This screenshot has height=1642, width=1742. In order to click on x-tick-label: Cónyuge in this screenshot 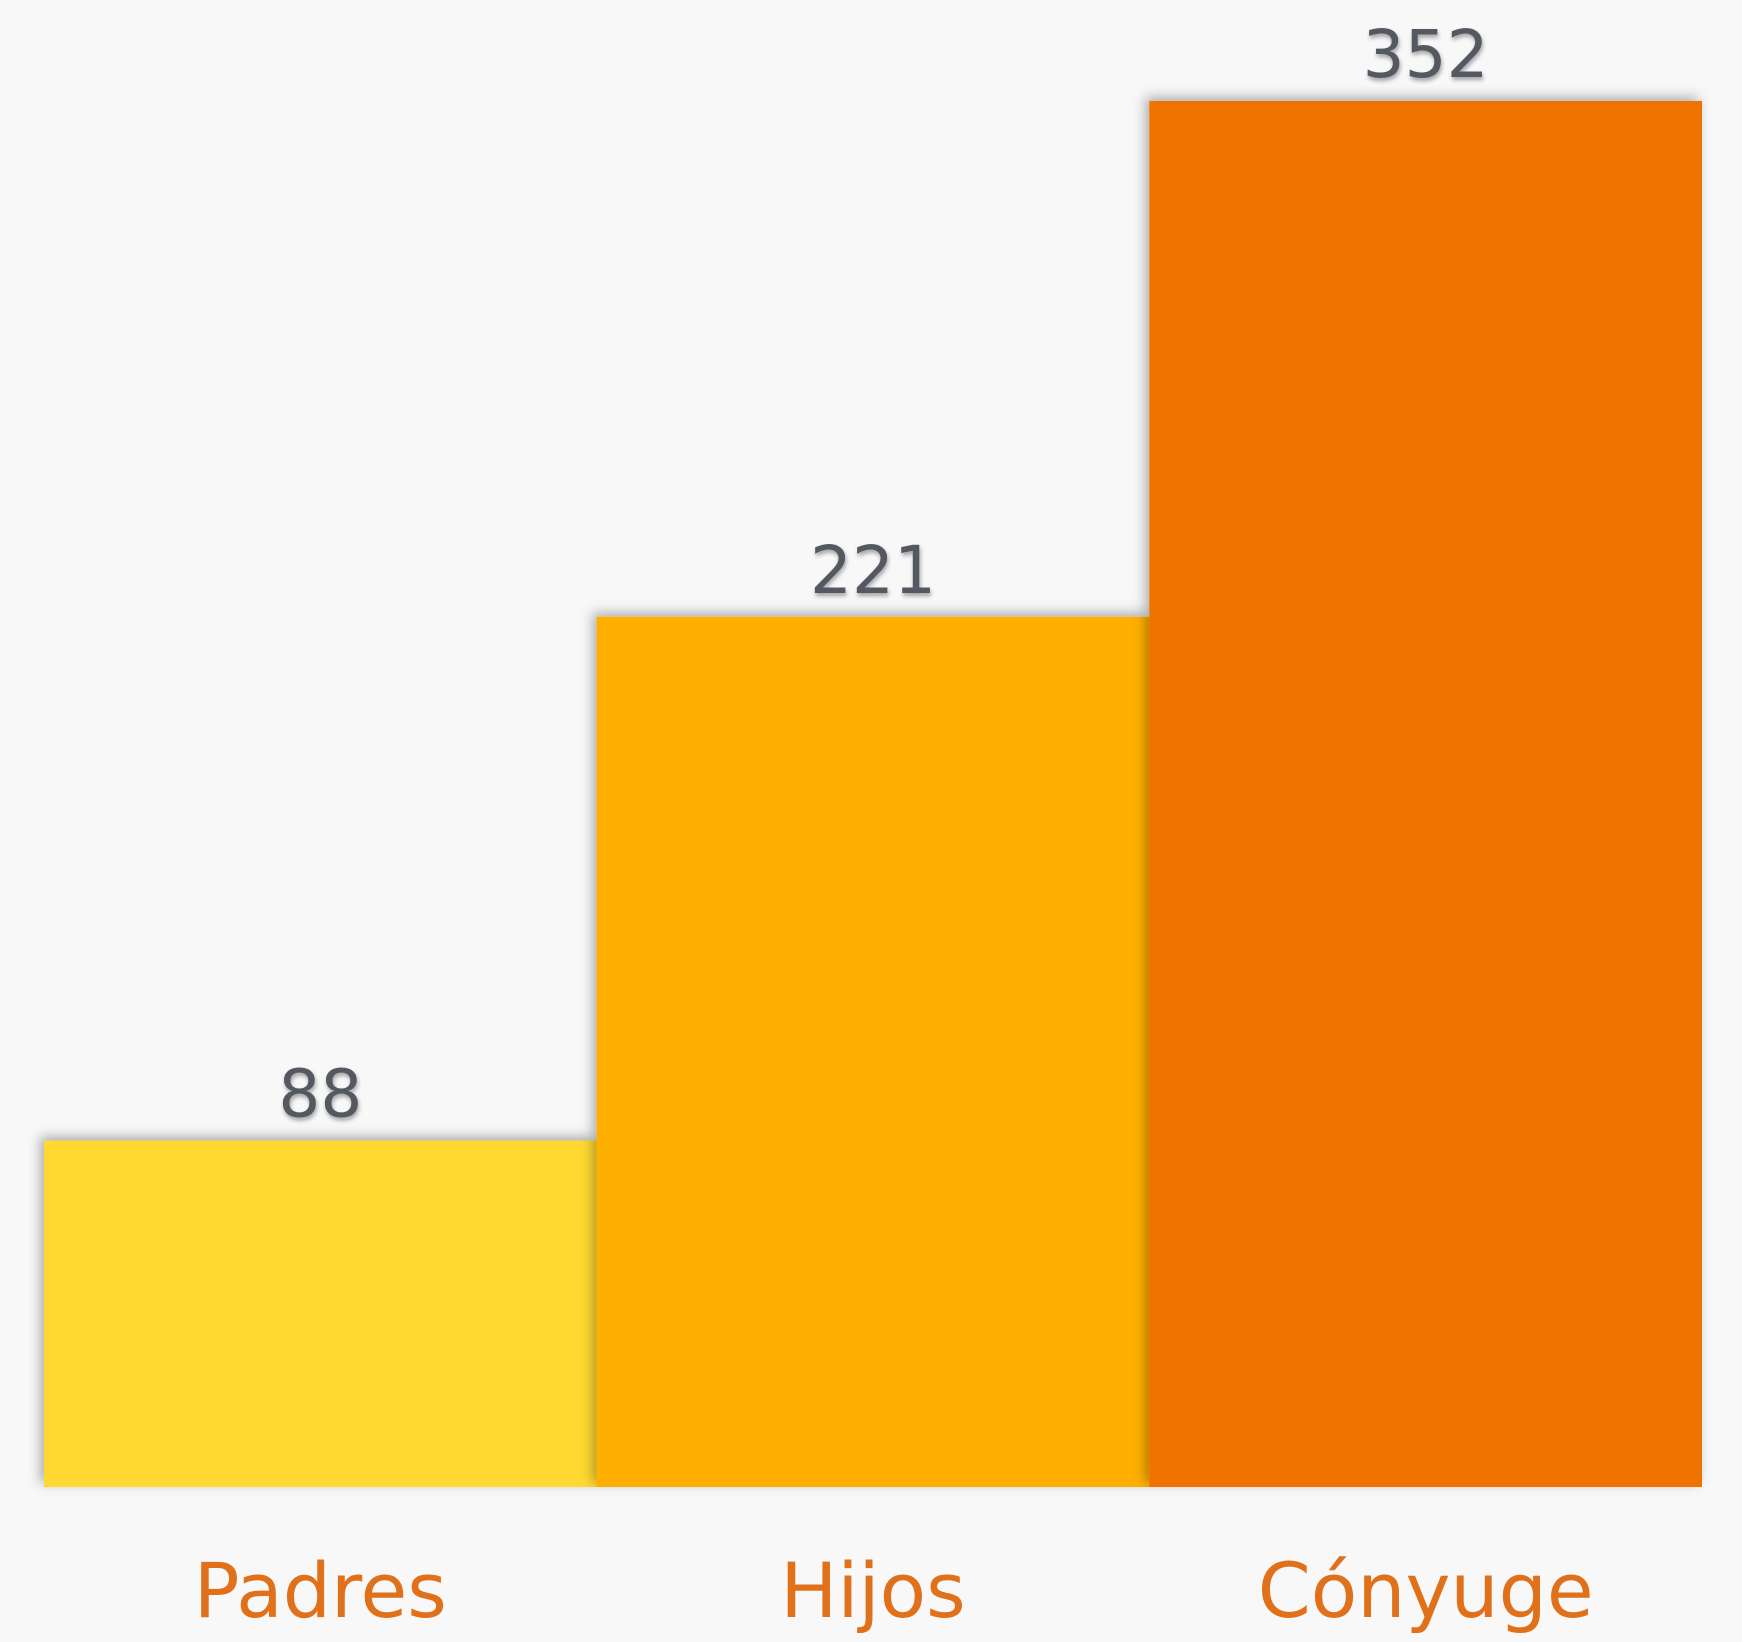, I will do `click(1426, 1590)`.